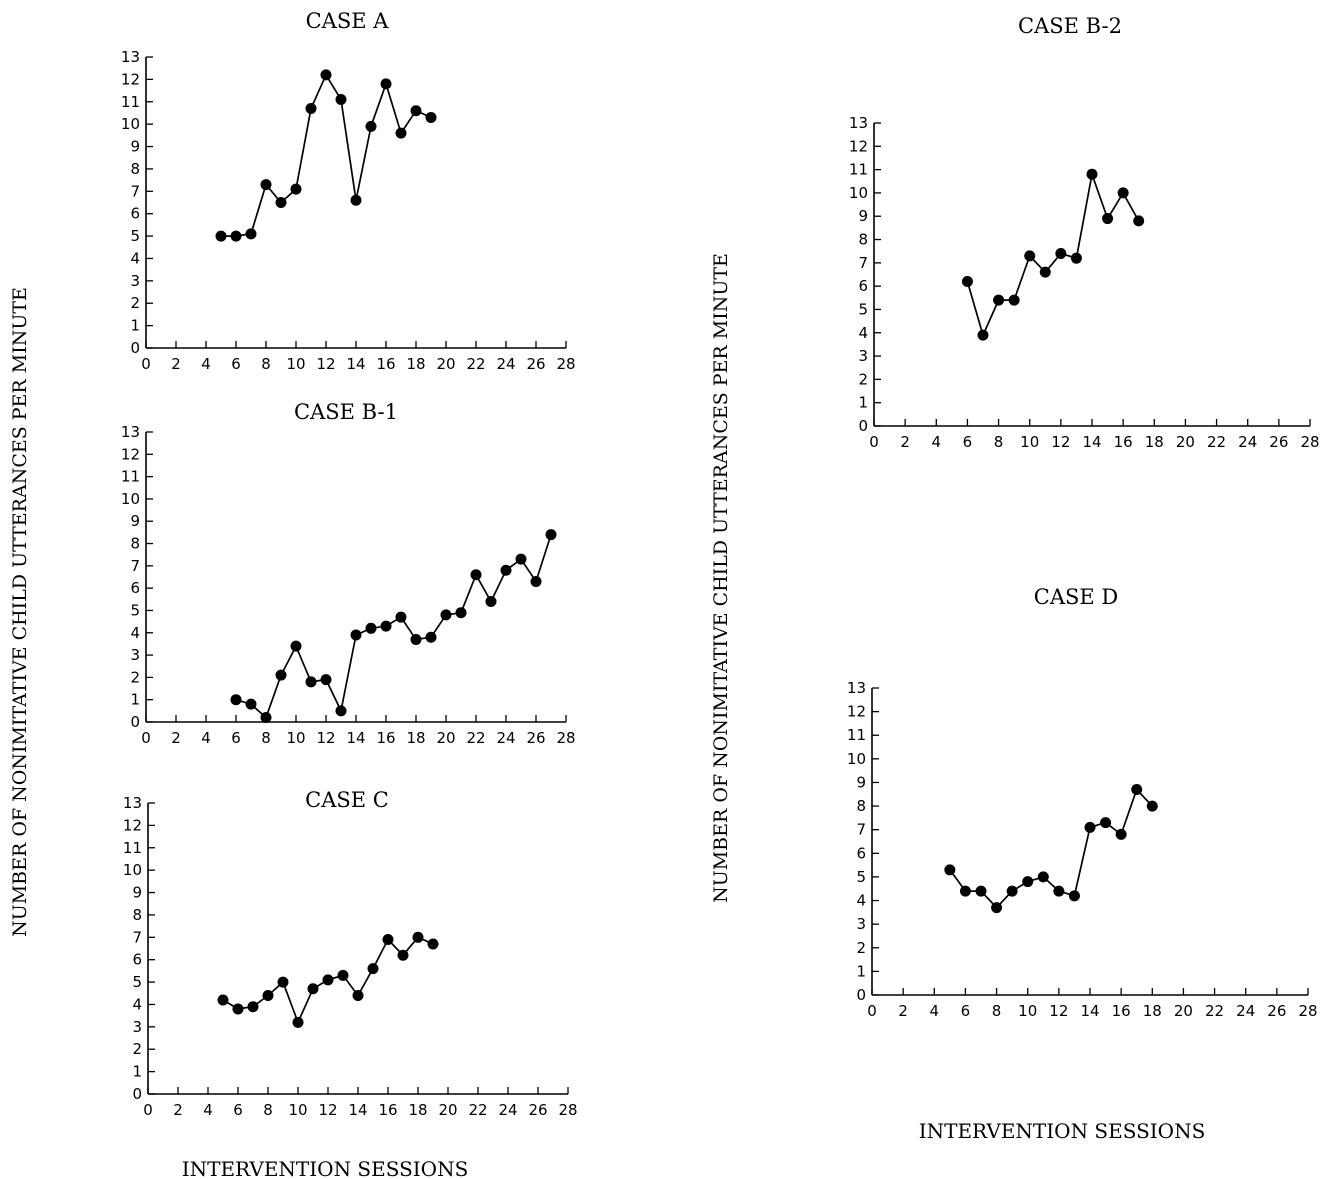 The image size is (1337, 1179). Describe the element at coordinates (507, 1110) in the screenshot. I see `x-tick-label: 24` at that location.